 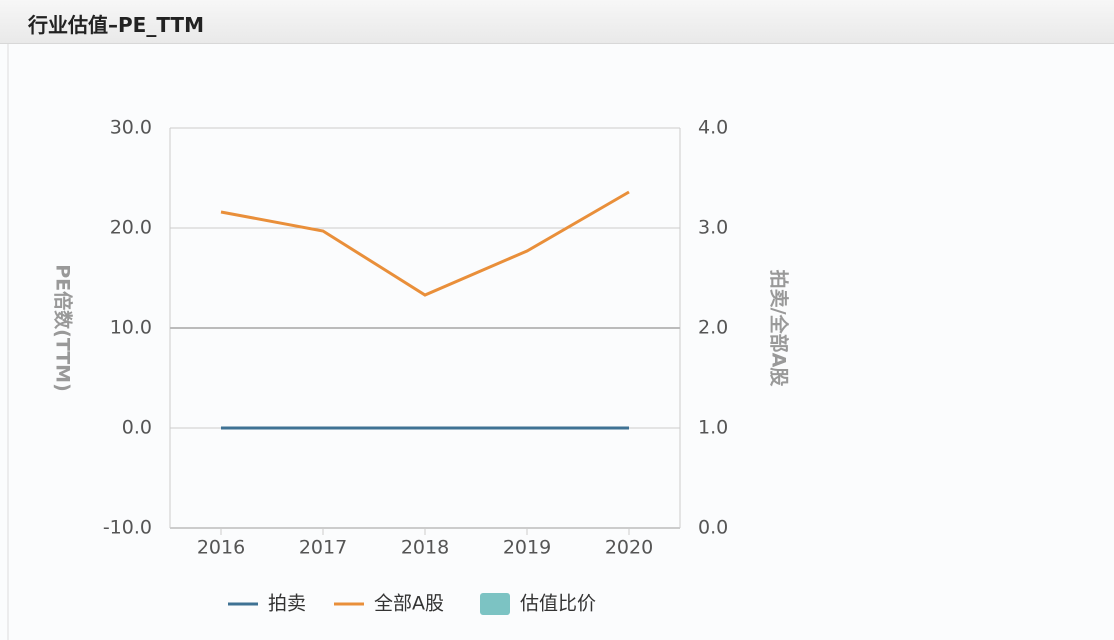 What do you see at coordinates (713, 228) in the screenshot?
I see `y2-tick-label: 3.0` at bounding box center [713, 228].